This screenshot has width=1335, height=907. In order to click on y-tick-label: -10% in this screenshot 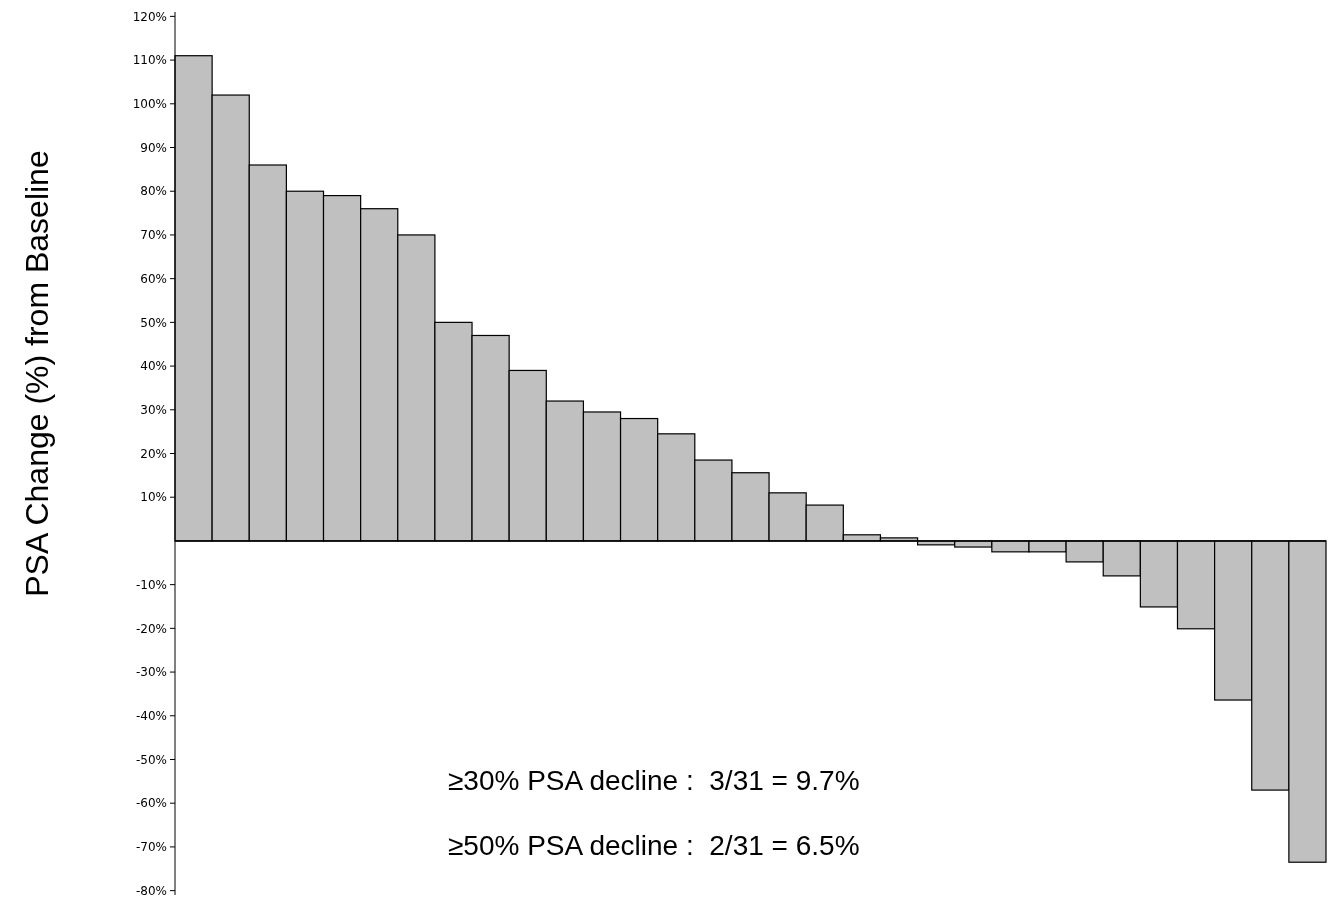, I will do `click(151, 584)`.